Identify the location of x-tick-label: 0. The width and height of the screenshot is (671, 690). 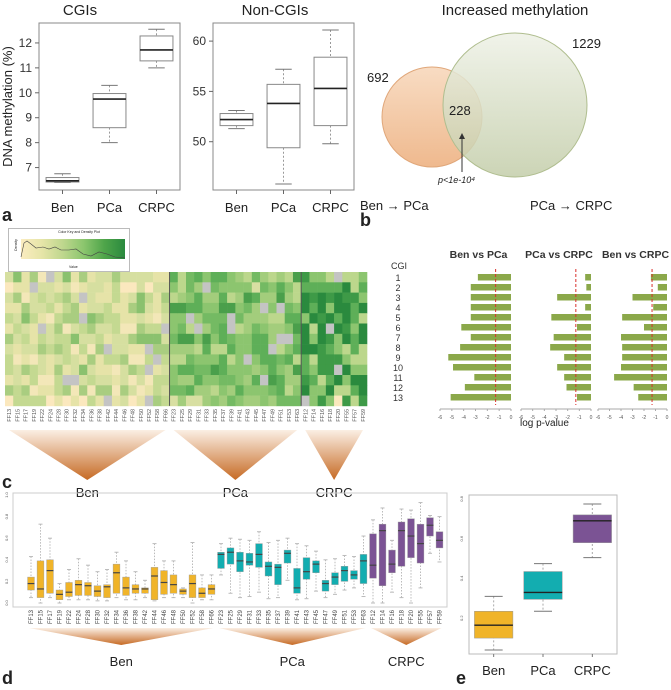
(667, 418).